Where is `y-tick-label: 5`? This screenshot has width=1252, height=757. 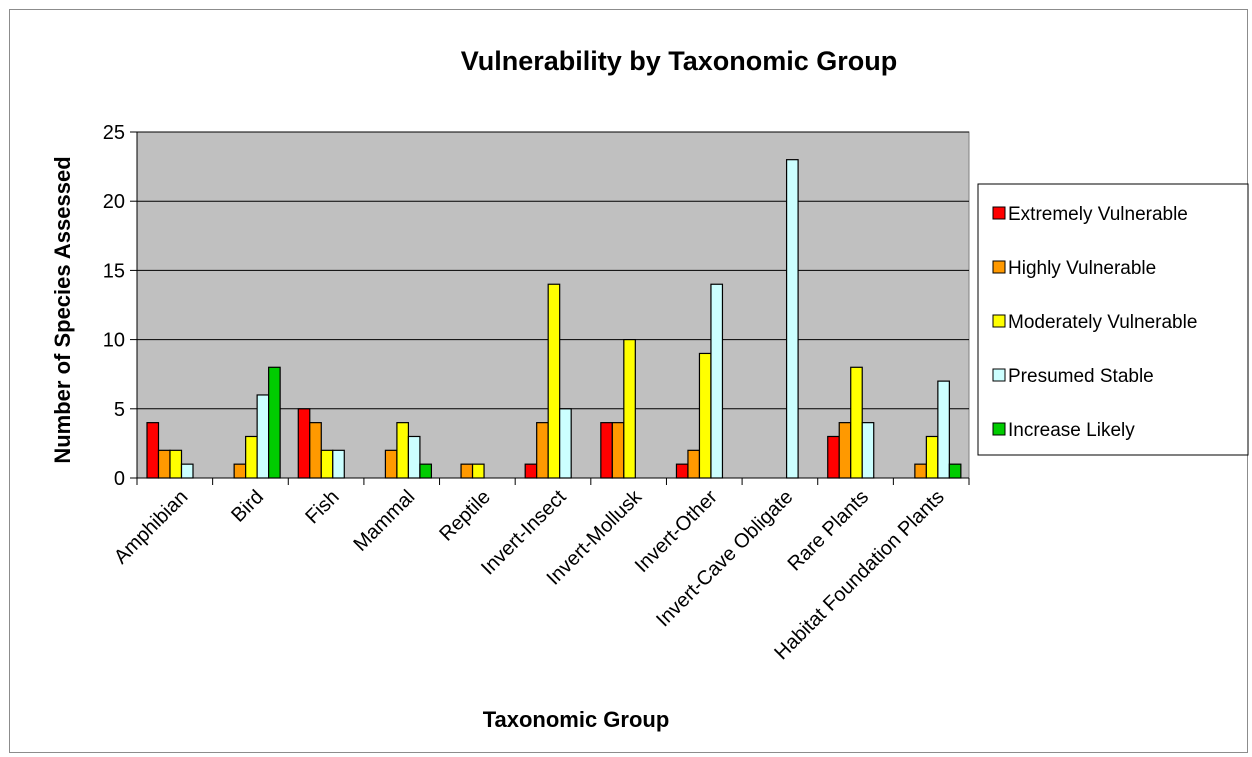
y-tick-label: 5 is located at coordinates (119, 410).